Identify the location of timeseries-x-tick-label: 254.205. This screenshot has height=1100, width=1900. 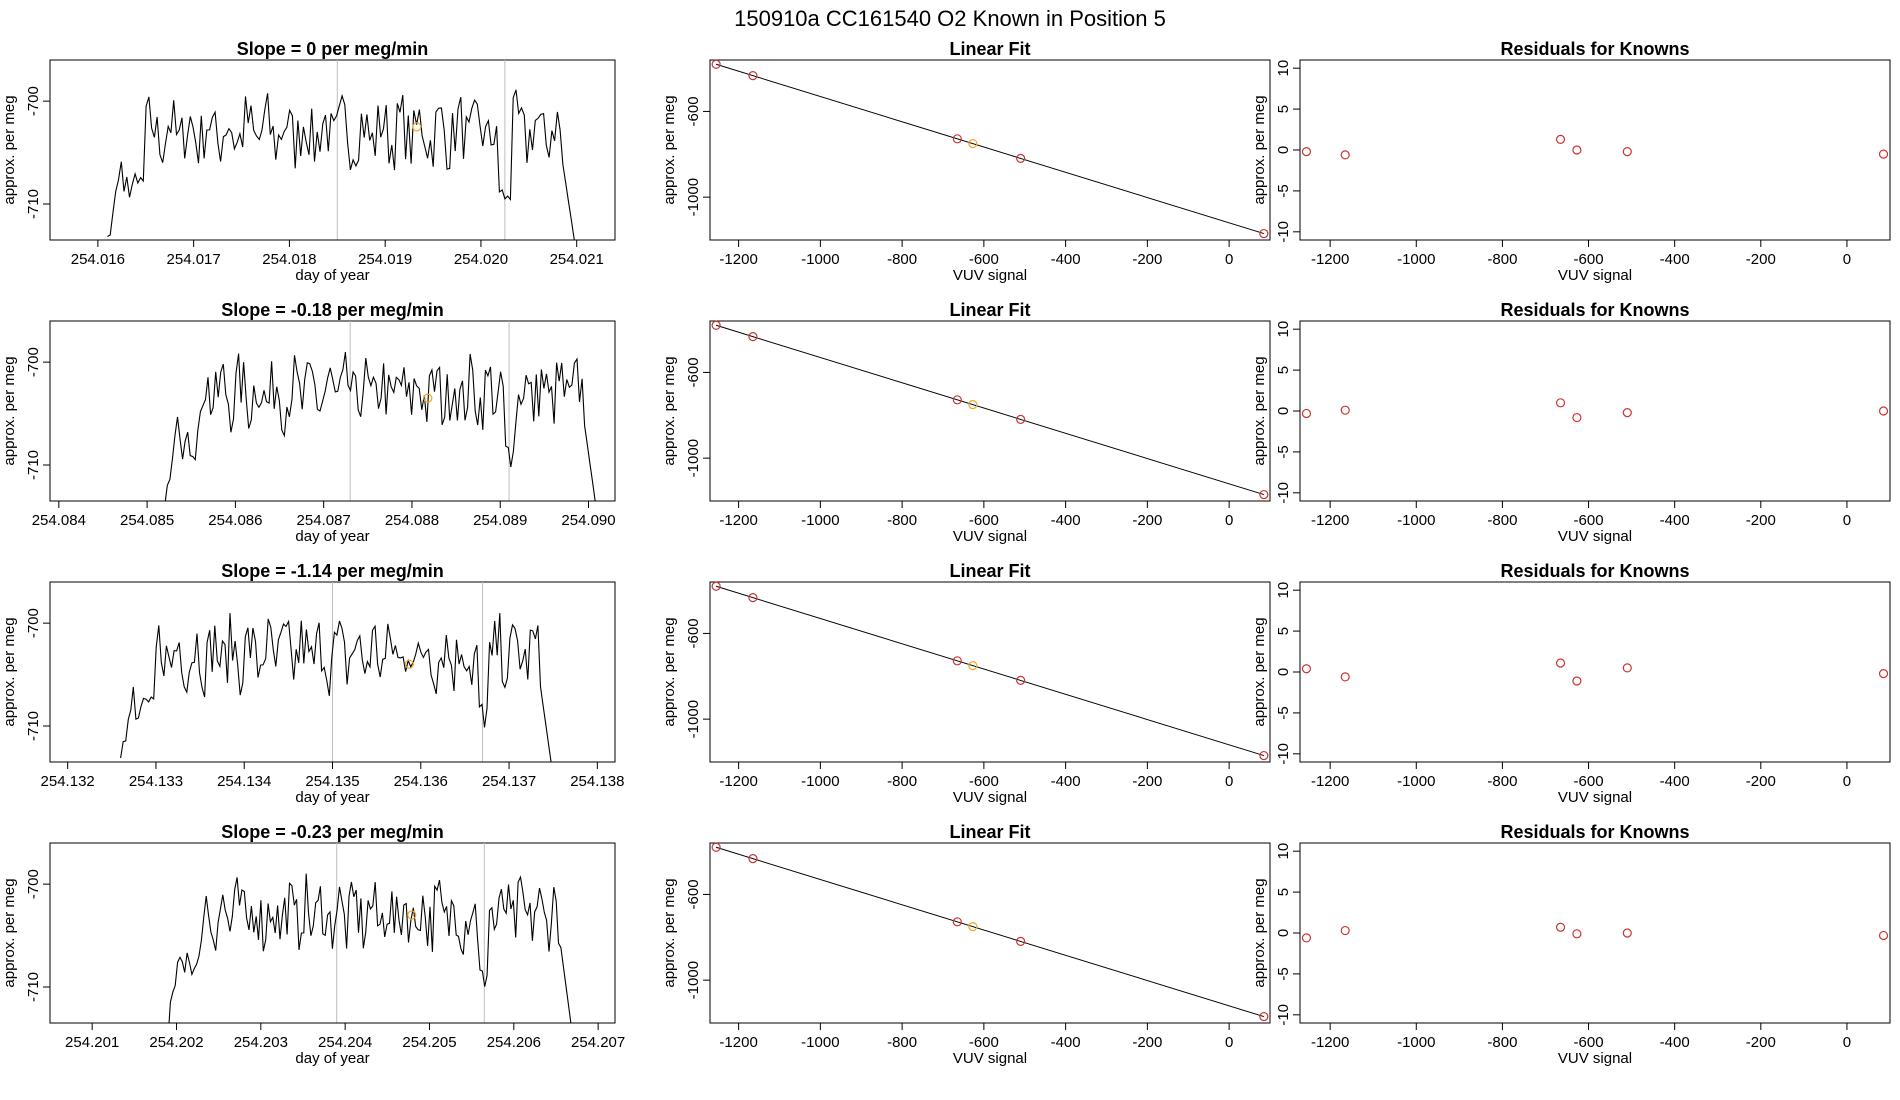
(429, 1042).